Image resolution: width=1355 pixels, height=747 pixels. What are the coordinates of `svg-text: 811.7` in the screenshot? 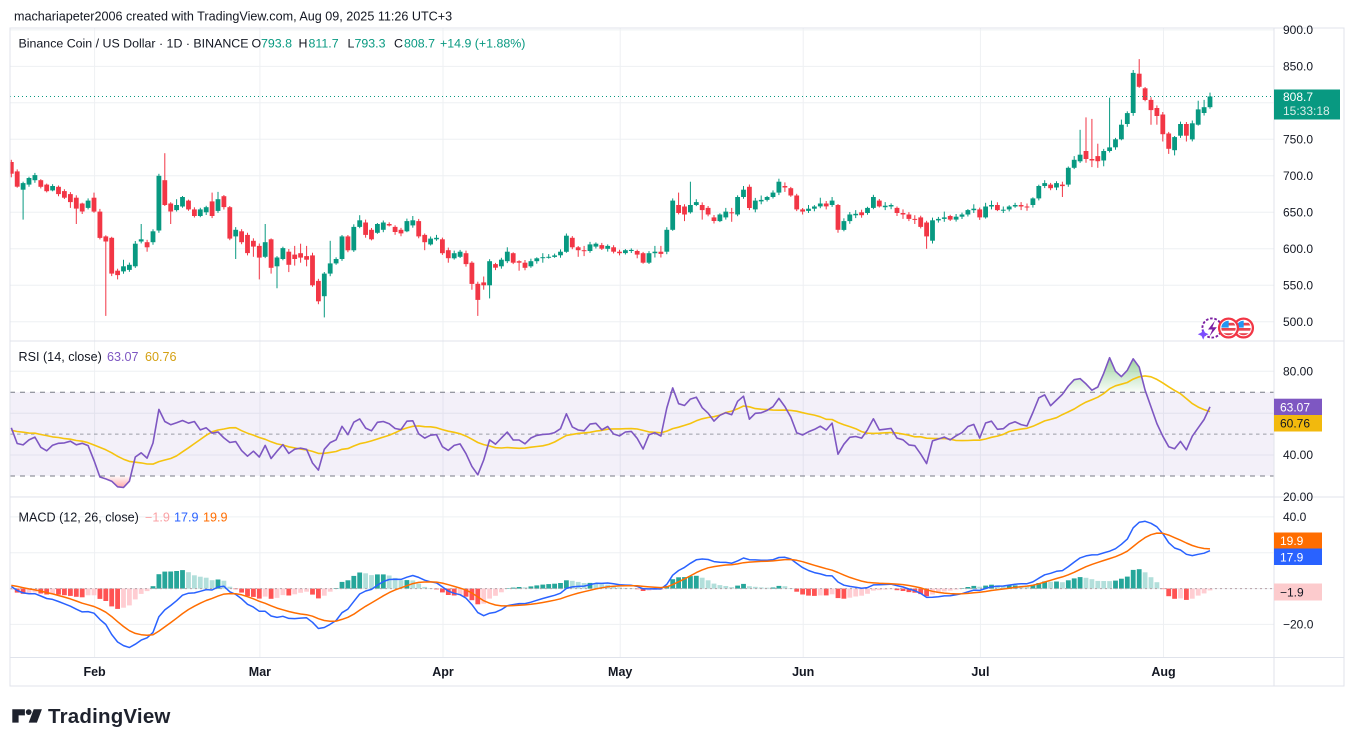 It's located at (324, 44).